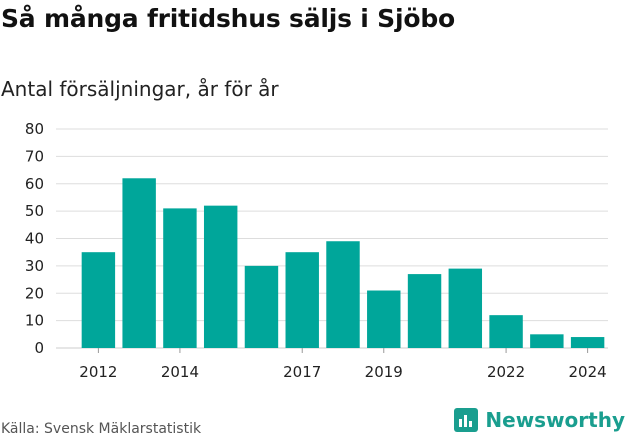 The image size is (631, 439). Describe the element at coordinates (139, 263) in the screenshot. I see `bar-2013` at that location.